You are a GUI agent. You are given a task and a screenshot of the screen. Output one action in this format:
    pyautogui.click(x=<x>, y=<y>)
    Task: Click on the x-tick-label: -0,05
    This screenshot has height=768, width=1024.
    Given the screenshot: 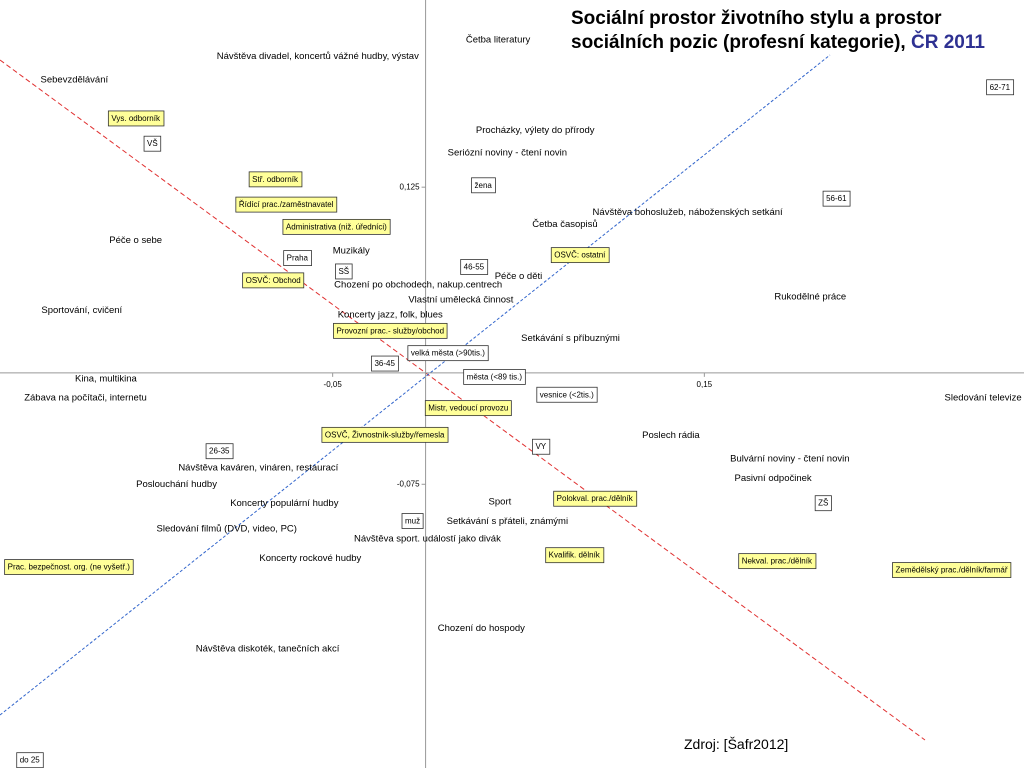 What is the action you would take?
    pyautogui.click(x=333, y=384)
    